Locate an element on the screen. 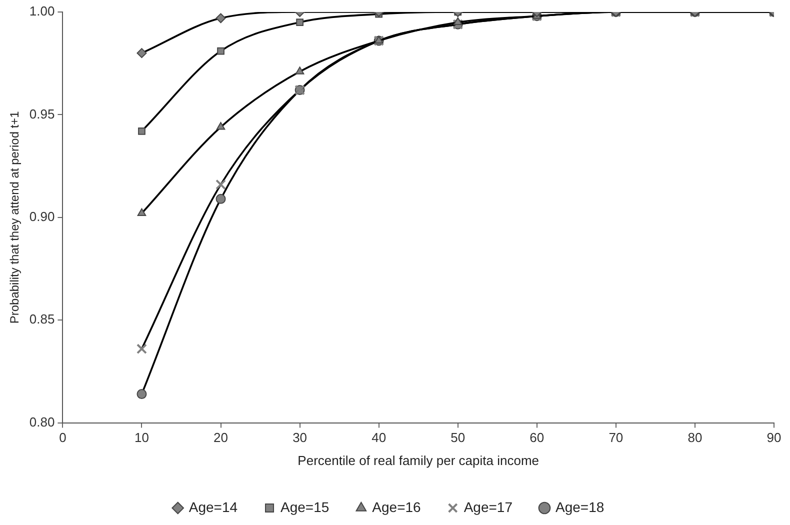  y-tick-label: 0.90 is located at coordinates (42, 216).